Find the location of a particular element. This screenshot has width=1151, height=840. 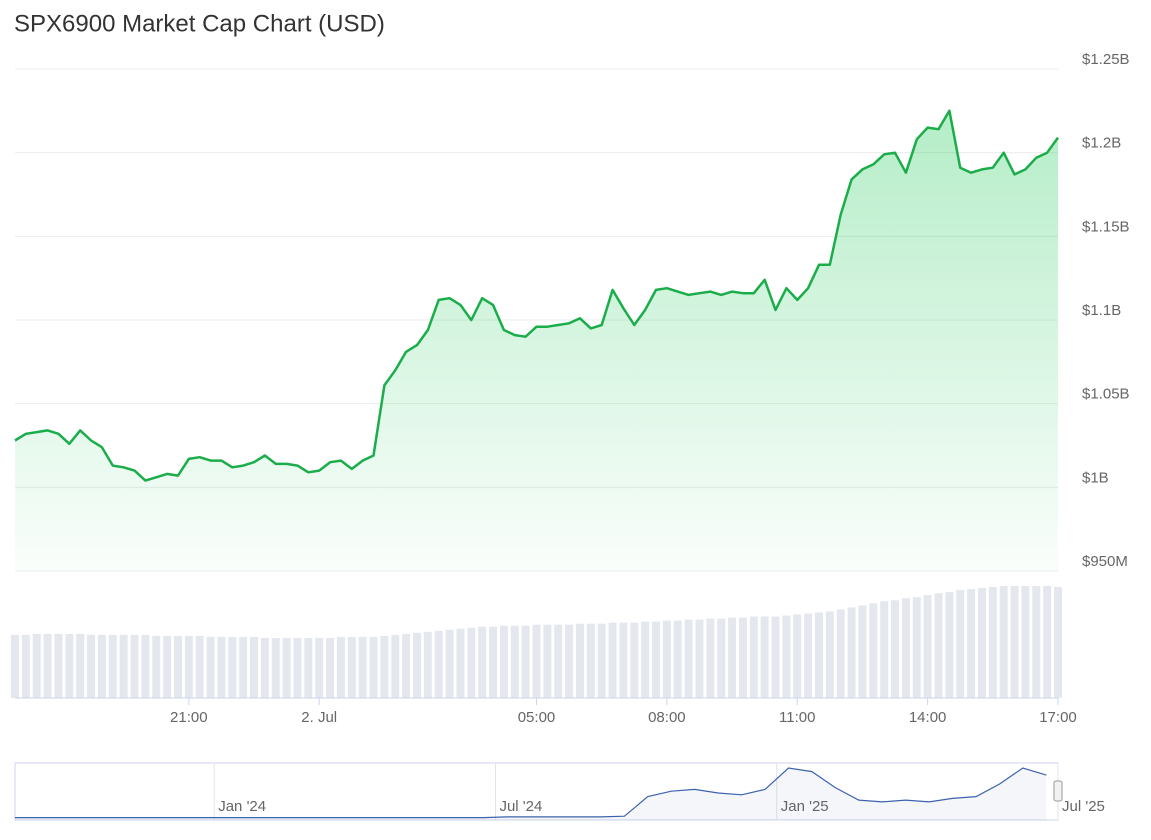

y-tick-label: $1B is located at coordinates (1095, 477).